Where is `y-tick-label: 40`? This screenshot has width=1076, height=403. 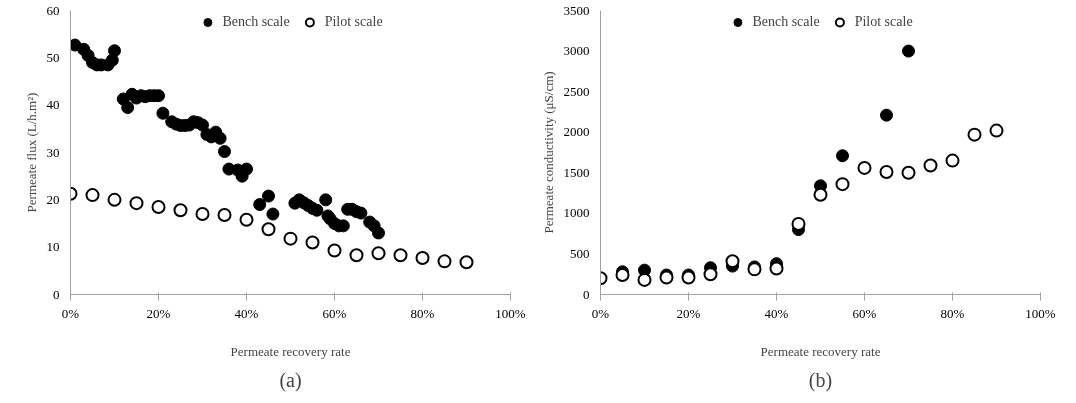
y-tick-label: 40 is located at coordinates (53, 105).